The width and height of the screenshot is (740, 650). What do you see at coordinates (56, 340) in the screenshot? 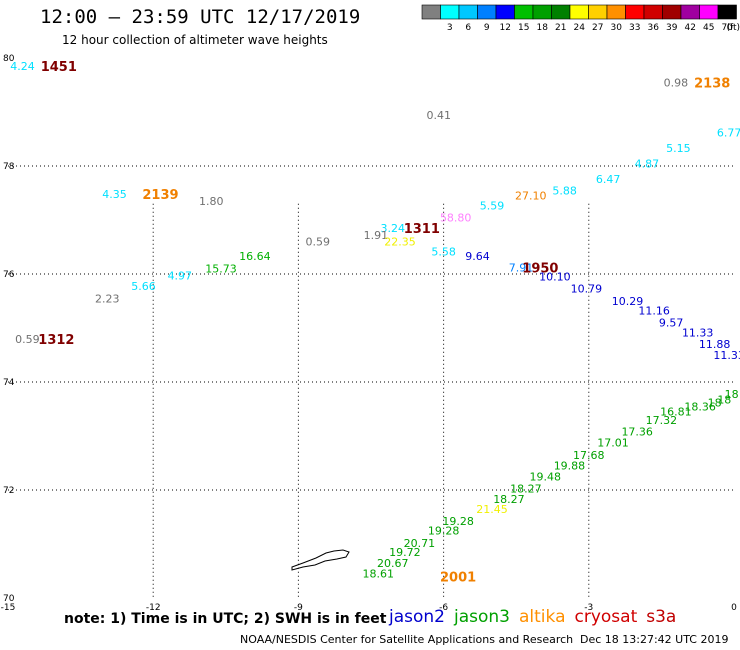
I see `pass-time-label: 1312` at bounding box center [56, 340].